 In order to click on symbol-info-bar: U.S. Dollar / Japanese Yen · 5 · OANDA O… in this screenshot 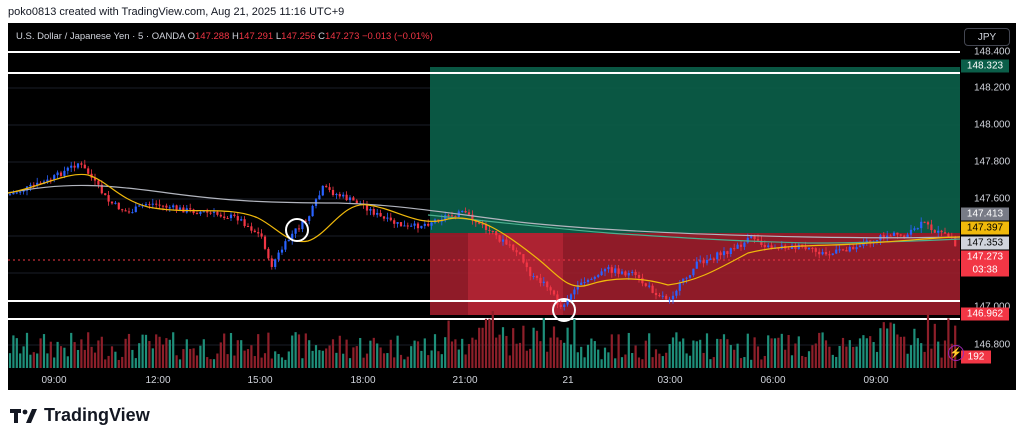, I will do `click(224, 36)`.